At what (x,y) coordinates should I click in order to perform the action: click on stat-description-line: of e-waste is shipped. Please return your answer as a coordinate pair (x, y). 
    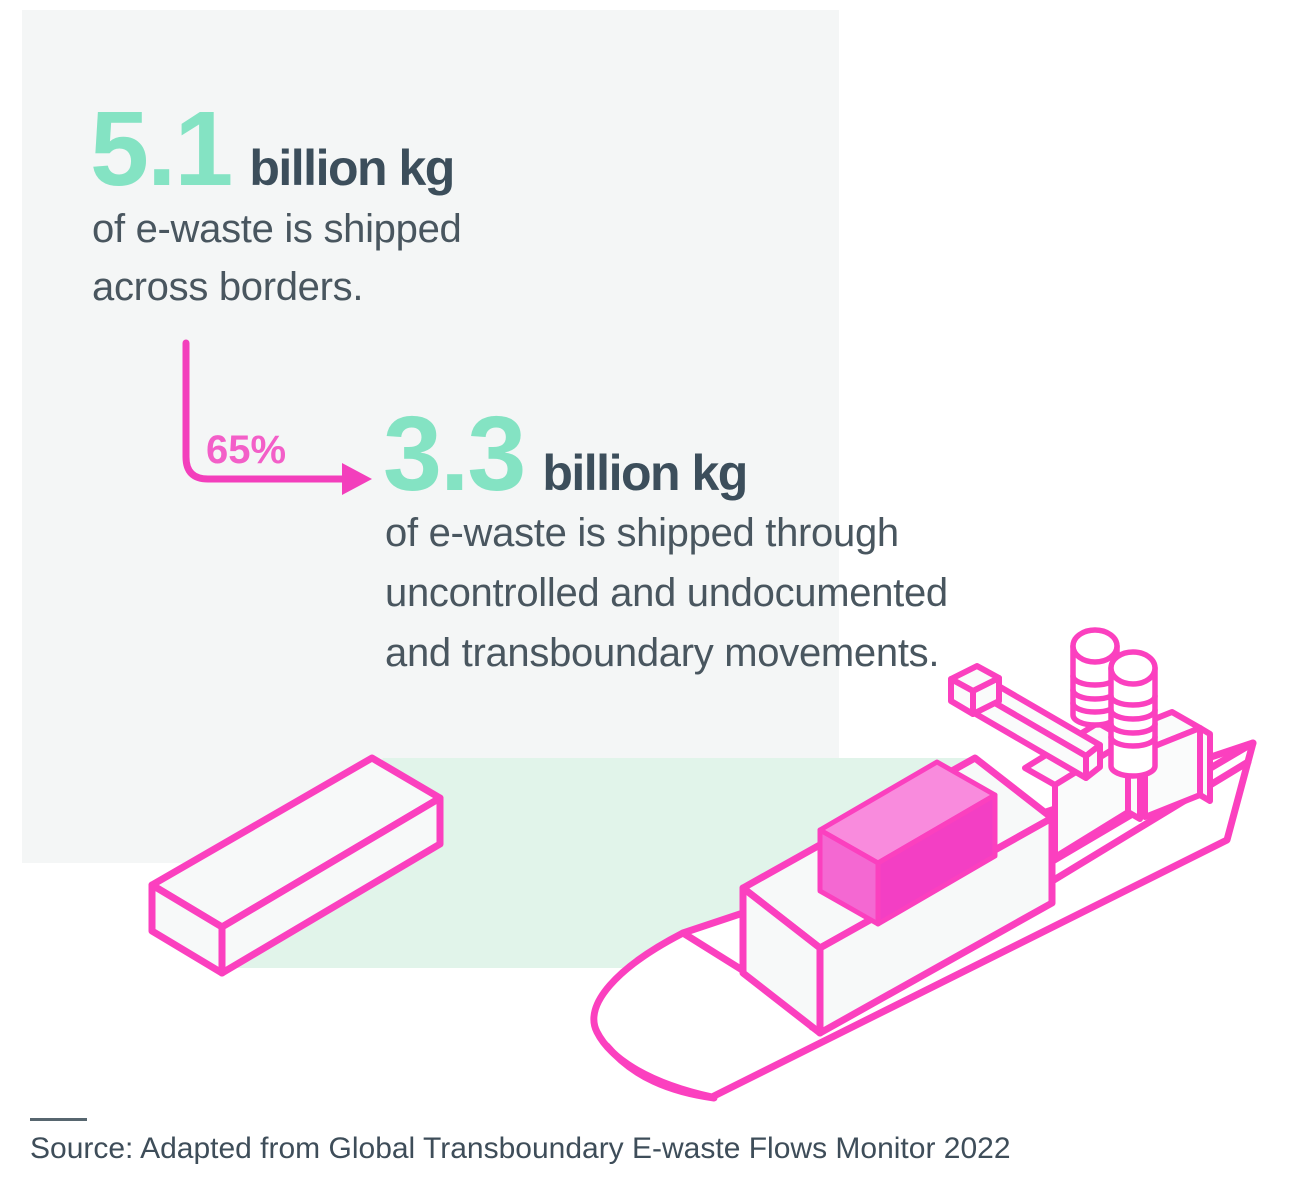
    Looking at the image, I should click on (277, 229).